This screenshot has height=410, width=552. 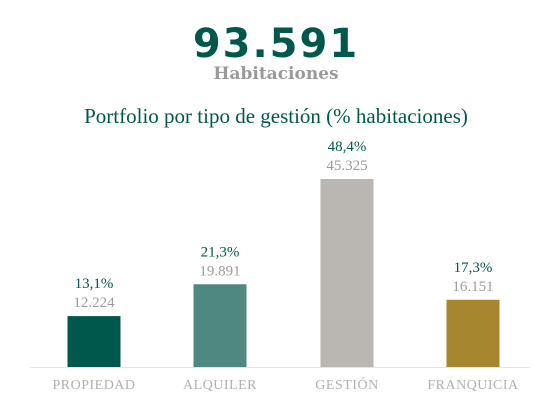 I want to click on kpi-value: 93.591, so click(x=276, y=44).